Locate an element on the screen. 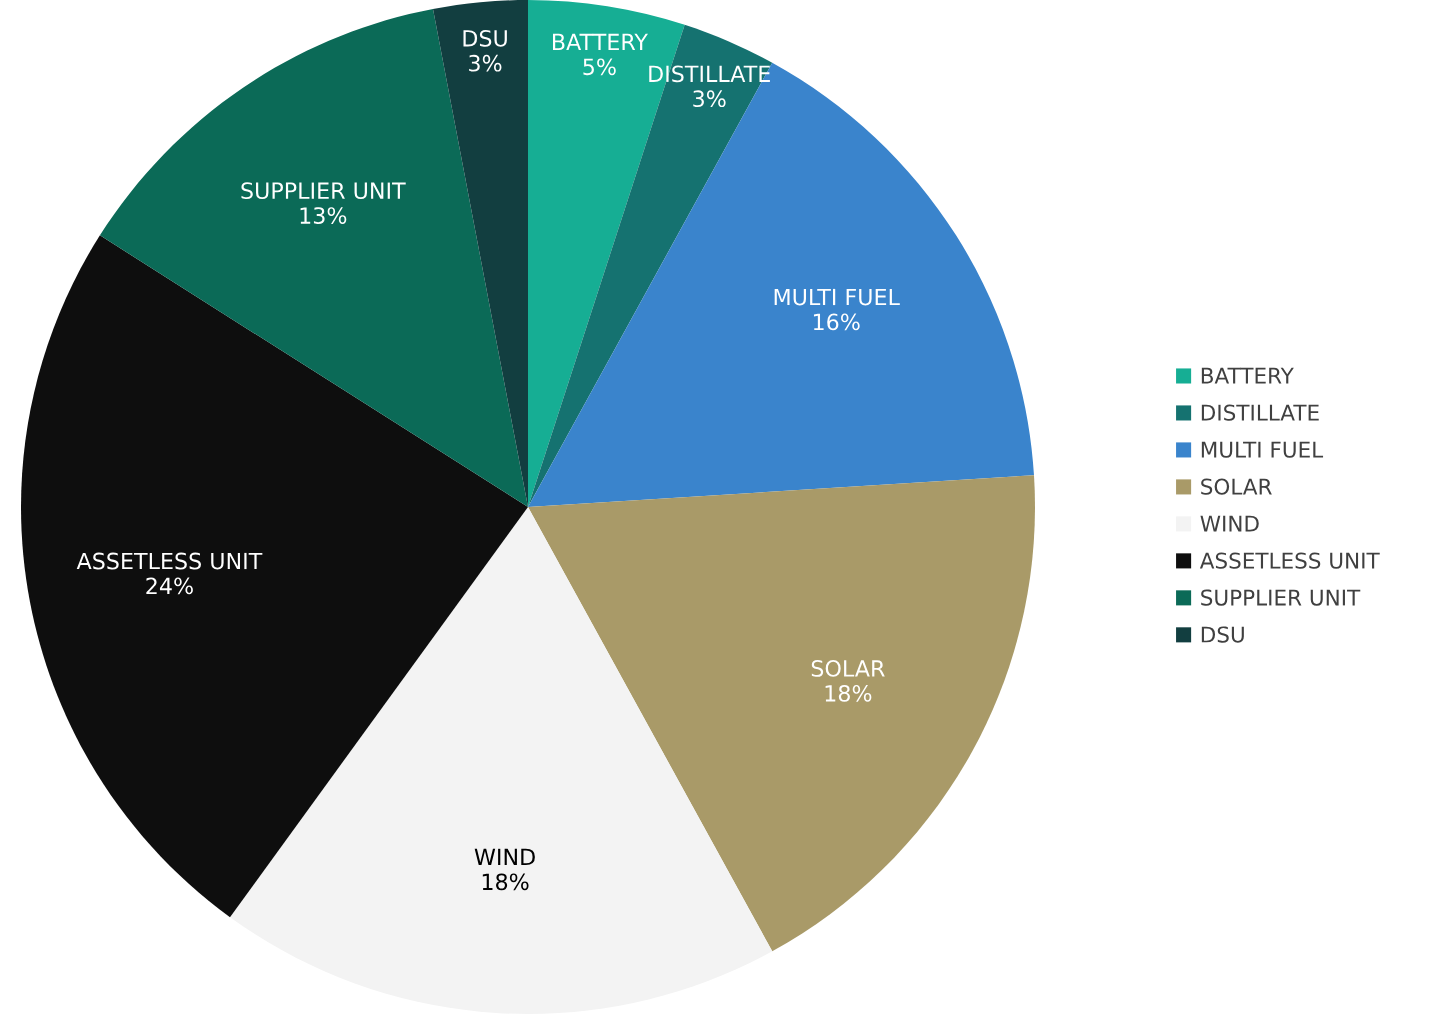  legend-label: ASSETLESS UNIT is located at coordinates (1289, 560).